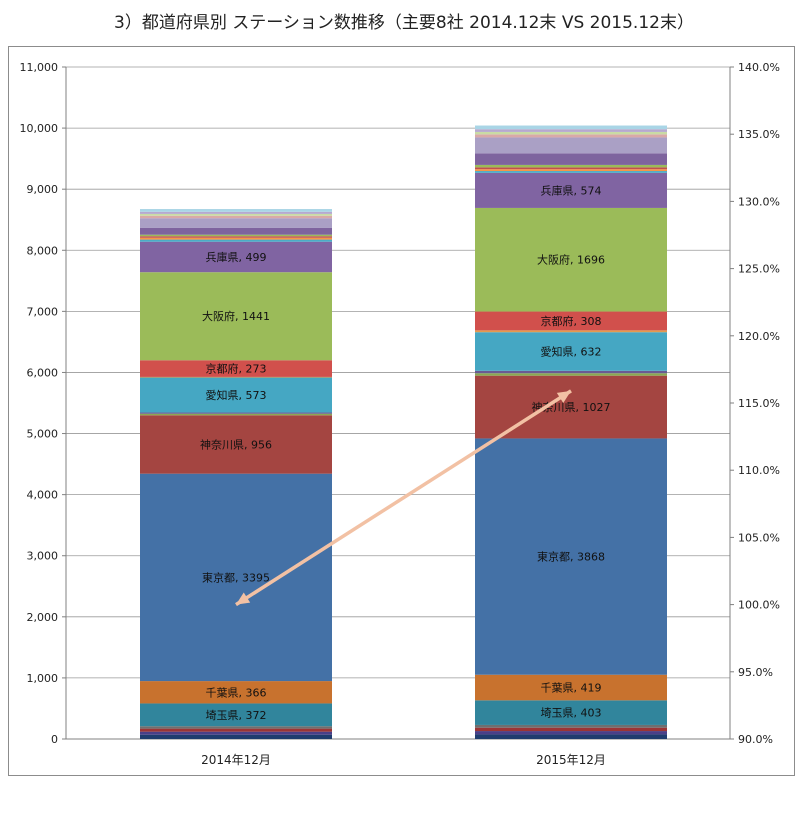 The height and width of the screenshot is (815, 808). What do you see at coordinates (759, 470) in the screenshot?
I see `right-tick-label: 110.0%` at bounding box center [759, 470].